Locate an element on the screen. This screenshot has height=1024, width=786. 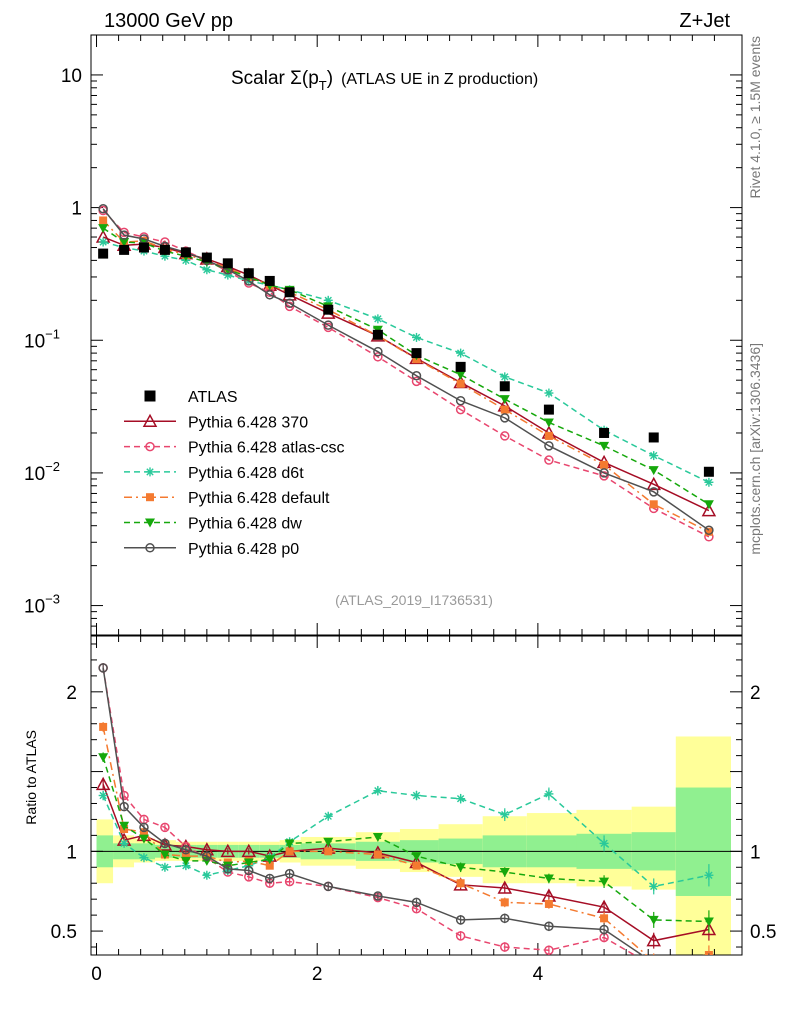
plot-title-sub: T is located at coordinates (323, 85).